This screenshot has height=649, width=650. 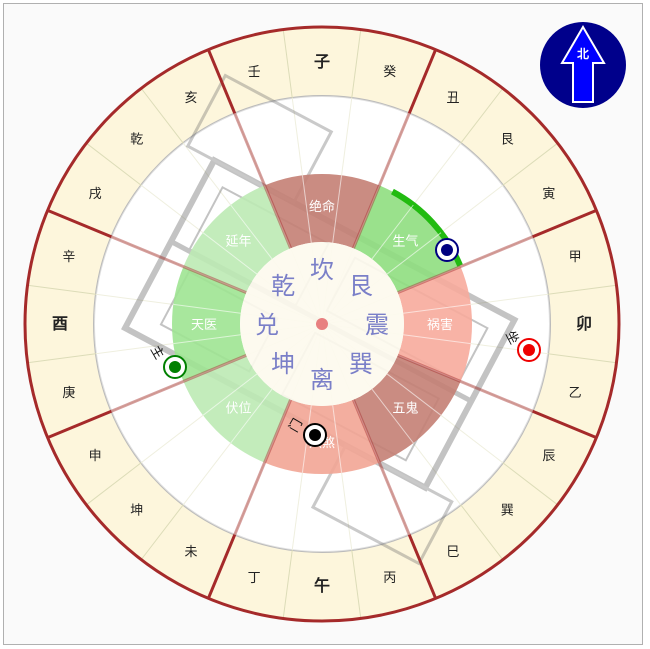 I want to click on mountain-label: 壬, so click(x=254, y=72).